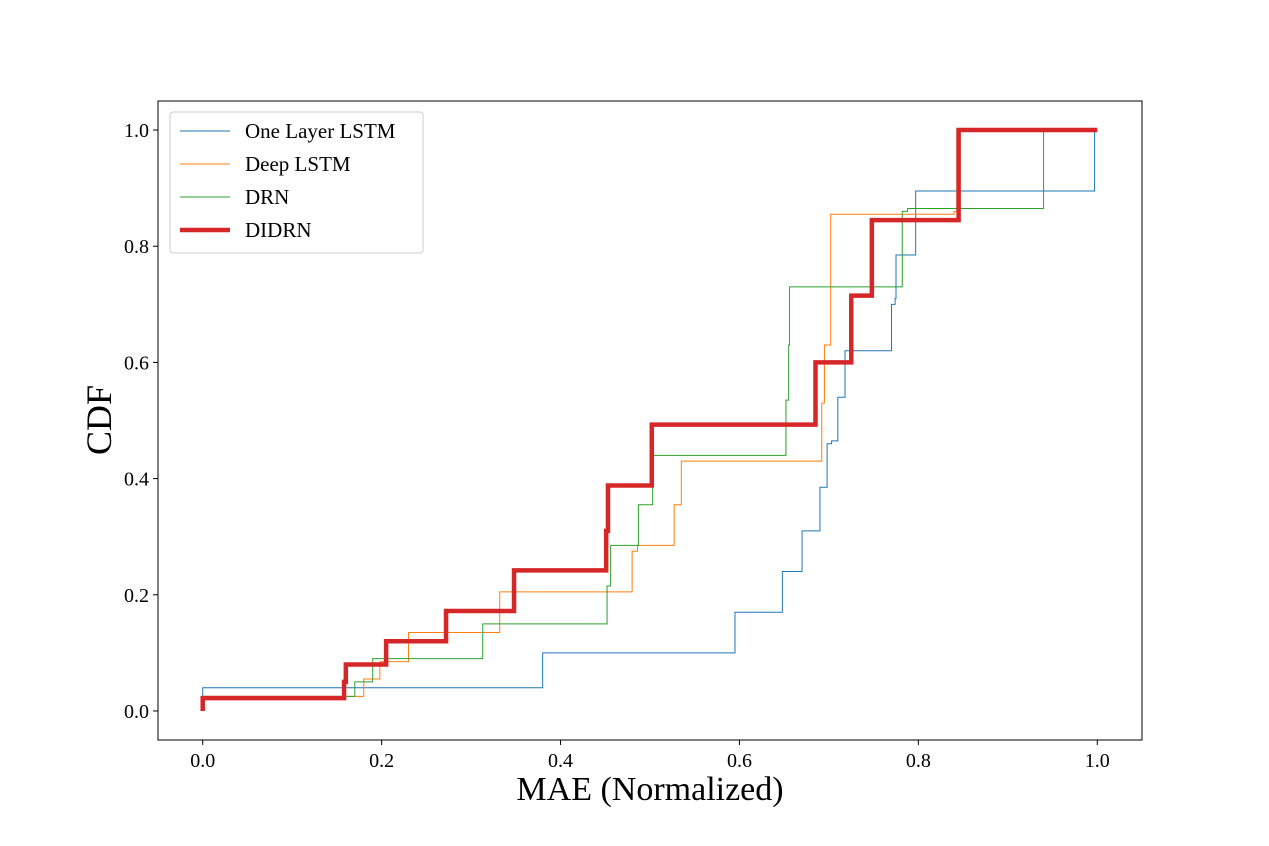  Describe the element at coordinates (278, 230) in the screenshot. I see `legend-label-3: DIDRN` at that location.